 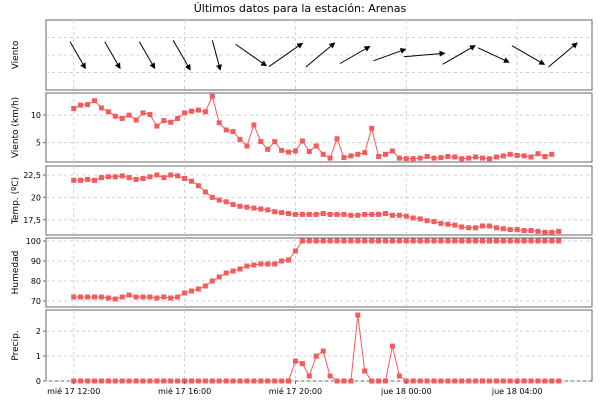 What do you see at coordinates (38, 356) in the screenshot?
I see `y-tick-label: 1` at bounding box center [38, 356].